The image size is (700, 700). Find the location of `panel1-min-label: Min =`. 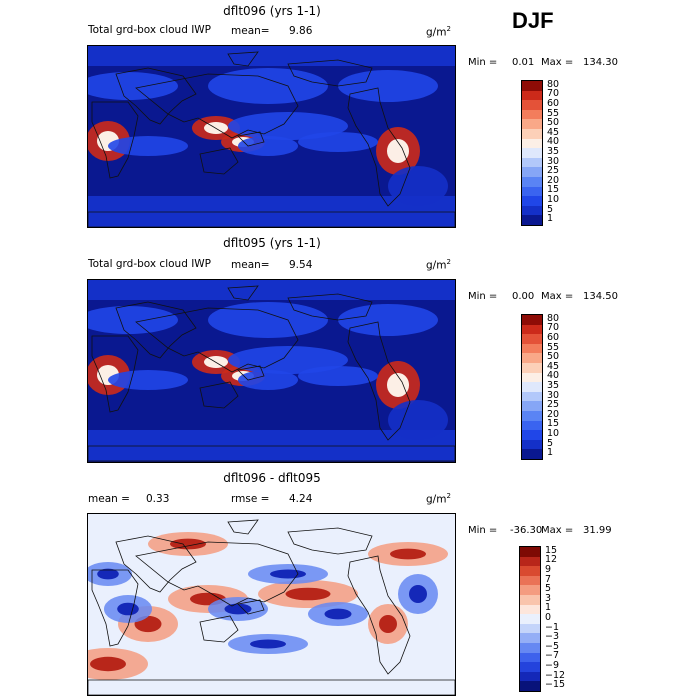

panel1-min-label: Min = is located at coordinates (483, 62).